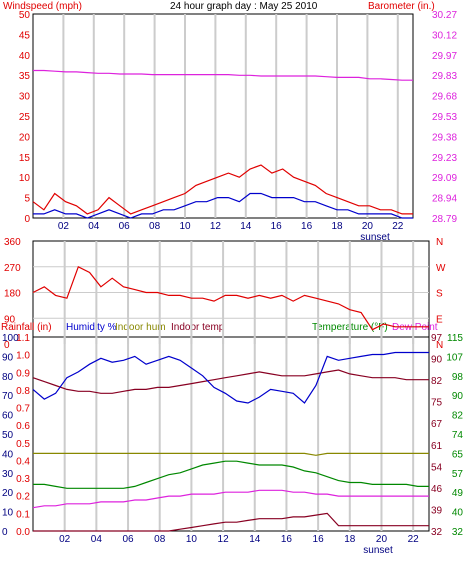 This screenshot has width=465, height=561. I want to click on temp-xtick: 22, so click(414, 539).